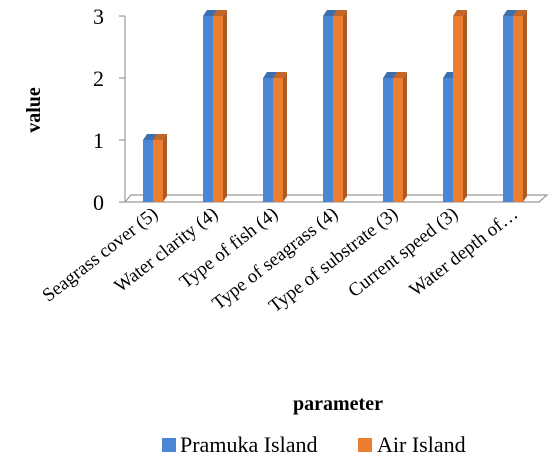 The image size is (551, 465). I want to click on x-category-label: Water clarity (4), so click(166, 250).